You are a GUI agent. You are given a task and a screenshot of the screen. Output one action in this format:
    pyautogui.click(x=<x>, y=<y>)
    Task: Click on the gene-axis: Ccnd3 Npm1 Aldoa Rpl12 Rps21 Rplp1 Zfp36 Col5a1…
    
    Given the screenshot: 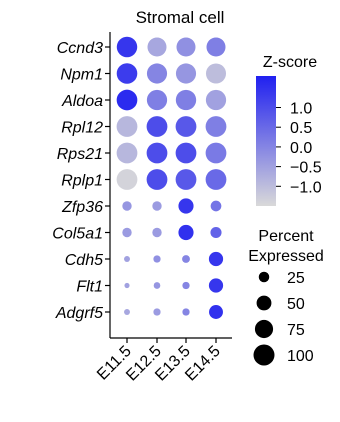 What is the action you would take?
    pyautogui.click(x=81, y=185)
    